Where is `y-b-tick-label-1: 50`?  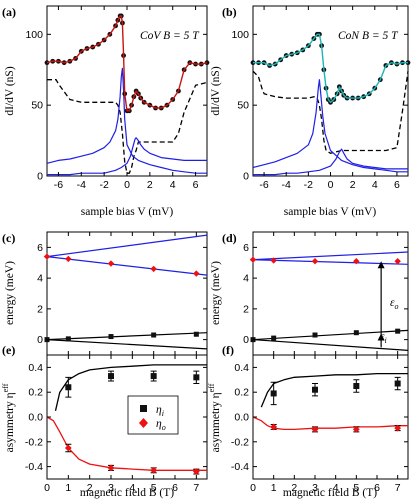
y-b-tick-label-1: 50 is located at coordinates (243, 106).